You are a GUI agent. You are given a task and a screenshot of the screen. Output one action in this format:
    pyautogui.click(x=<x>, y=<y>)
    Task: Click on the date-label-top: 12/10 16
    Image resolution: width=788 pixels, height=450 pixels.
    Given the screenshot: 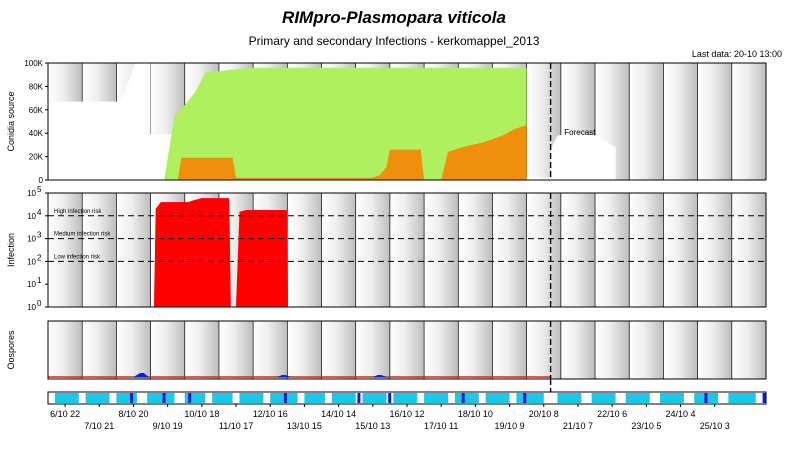 What is the action you would take?
    pyautogui.click(x=270, y=414)
    